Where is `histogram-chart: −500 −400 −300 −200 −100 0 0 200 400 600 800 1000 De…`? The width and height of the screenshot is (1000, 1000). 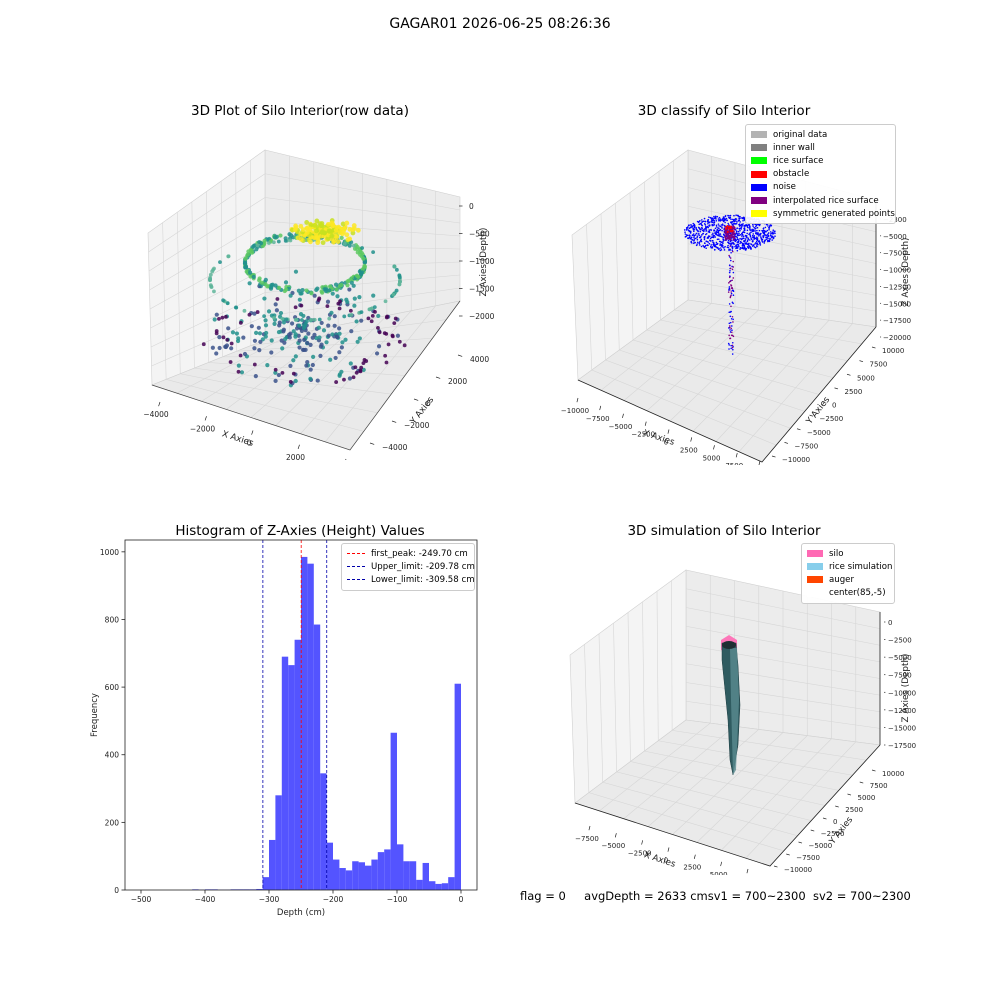
histogram-chart: −500 −400 −300 −200 −100 0 0 200 400 600 800 1000 De… is located at coordinates (284, 728).